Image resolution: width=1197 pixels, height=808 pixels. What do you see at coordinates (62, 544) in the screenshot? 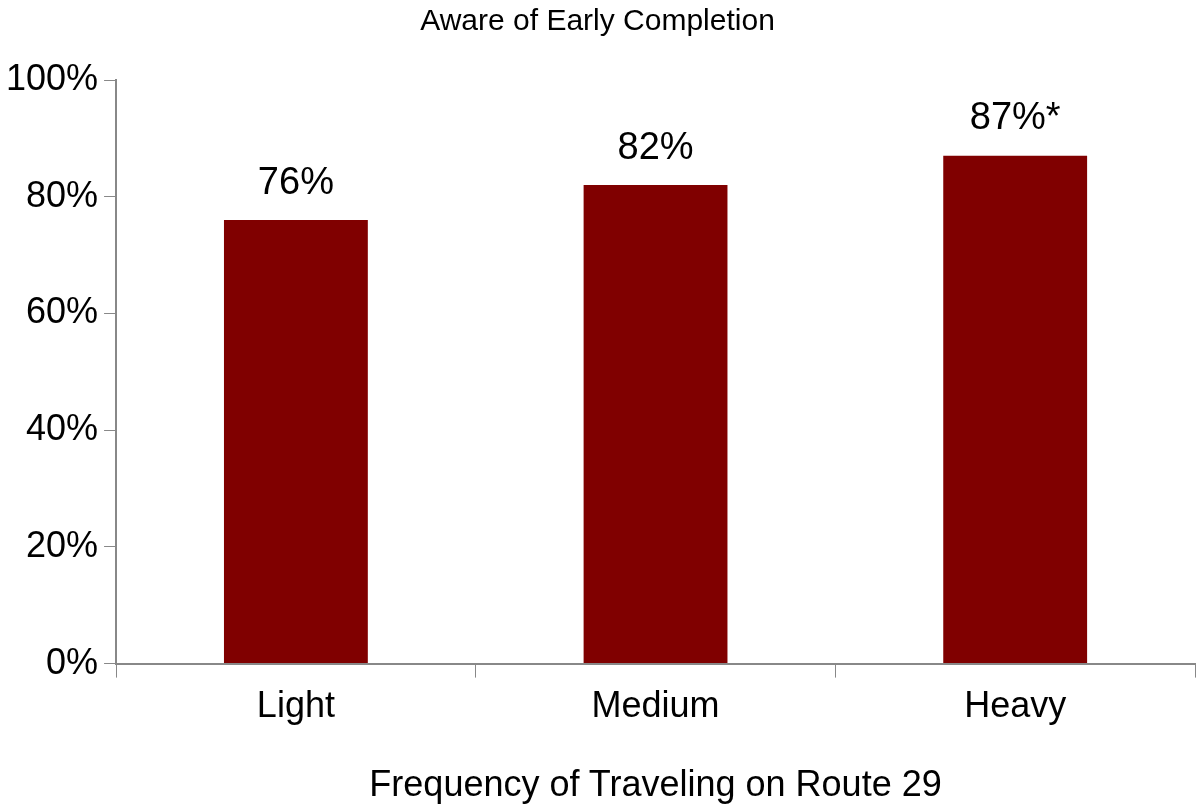
I see `y-tick-label: 20%` at bounding box center [62, 544].